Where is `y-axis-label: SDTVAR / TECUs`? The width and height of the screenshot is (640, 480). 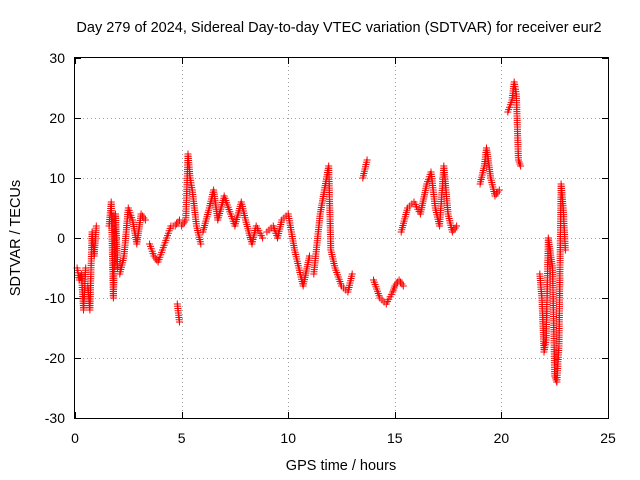 y-axis-label: SDTVAR / TECUs is located at coordinates (16, 238).